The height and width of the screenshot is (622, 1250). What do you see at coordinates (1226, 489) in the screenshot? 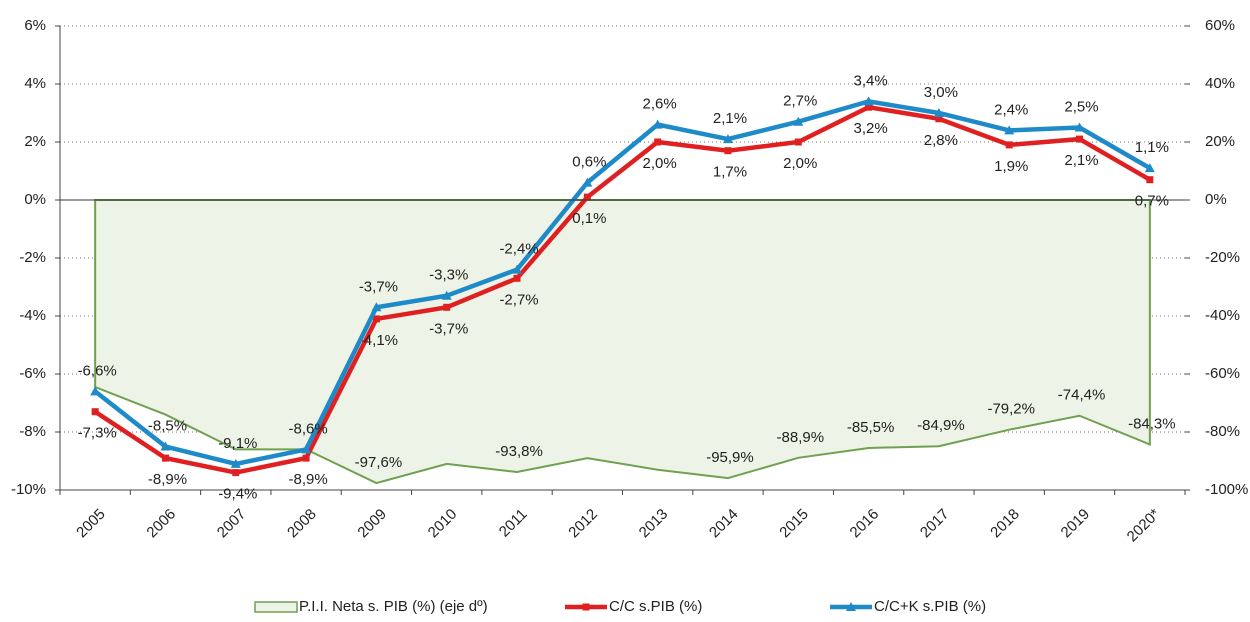
I see `y2-tick-label: -100%` at bounding box center [1226, 489].